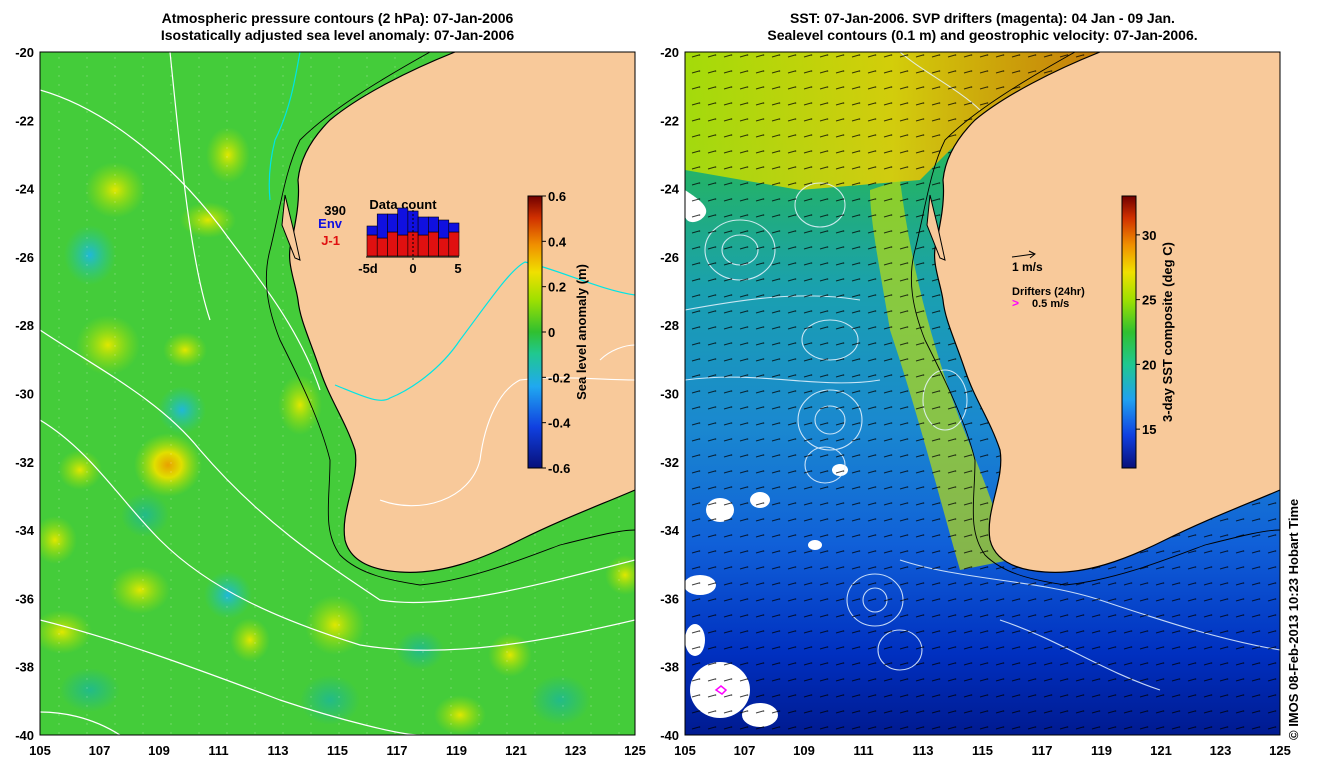 The height and width of the screenshot is (780, 1320). What do you see at coordinates (330, 223) in the screenshot?
I see `data-count-env-label: Env` at bounding box center [330, 223].